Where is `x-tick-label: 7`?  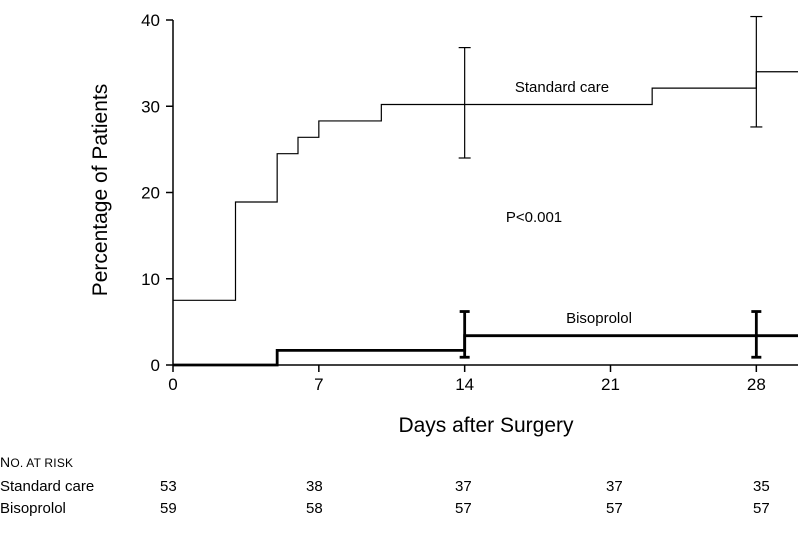
x-tick-label: 7 is located at coordinates (318, 384).